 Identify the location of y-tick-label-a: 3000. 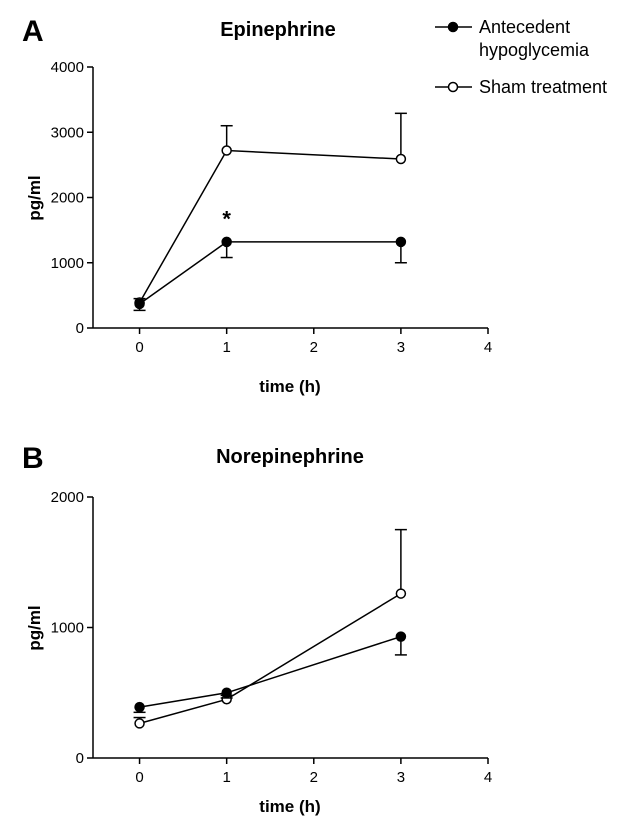
(67, 132).